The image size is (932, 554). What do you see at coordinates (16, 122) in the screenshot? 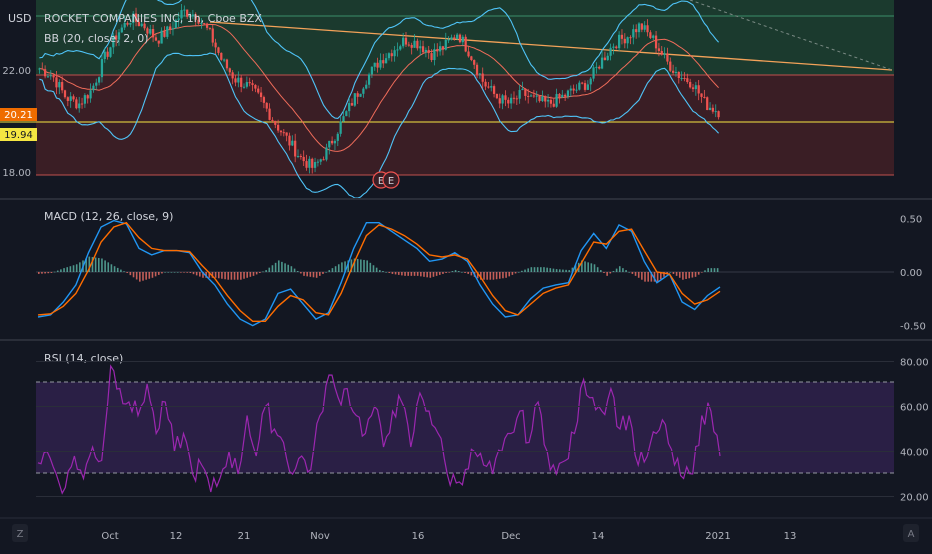
I see `price-axis: 22.00 18.00` at bounding box center [16, 122].